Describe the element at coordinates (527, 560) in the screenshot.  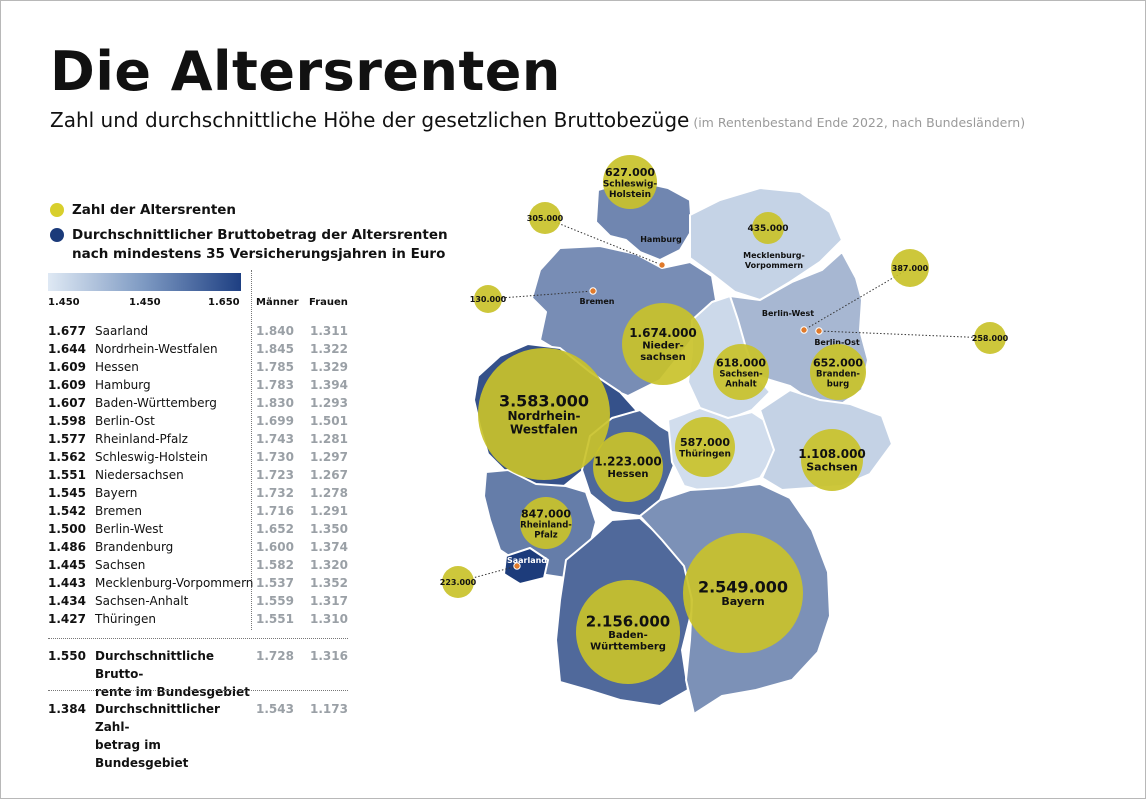
I see `region-label-saarland: Saarland` at that location.